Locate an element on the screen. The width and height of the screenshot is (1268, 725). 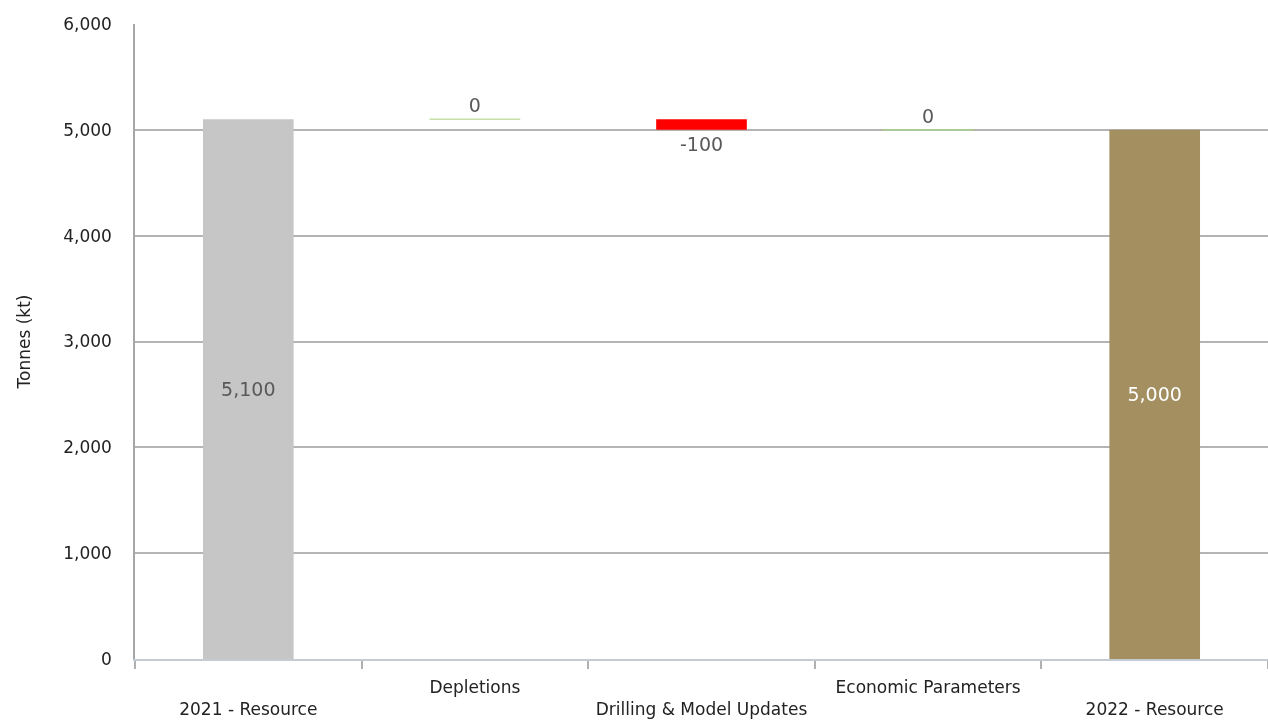
x-tick-label: Drilling & Model Updates is located at coordinates (701, 709).